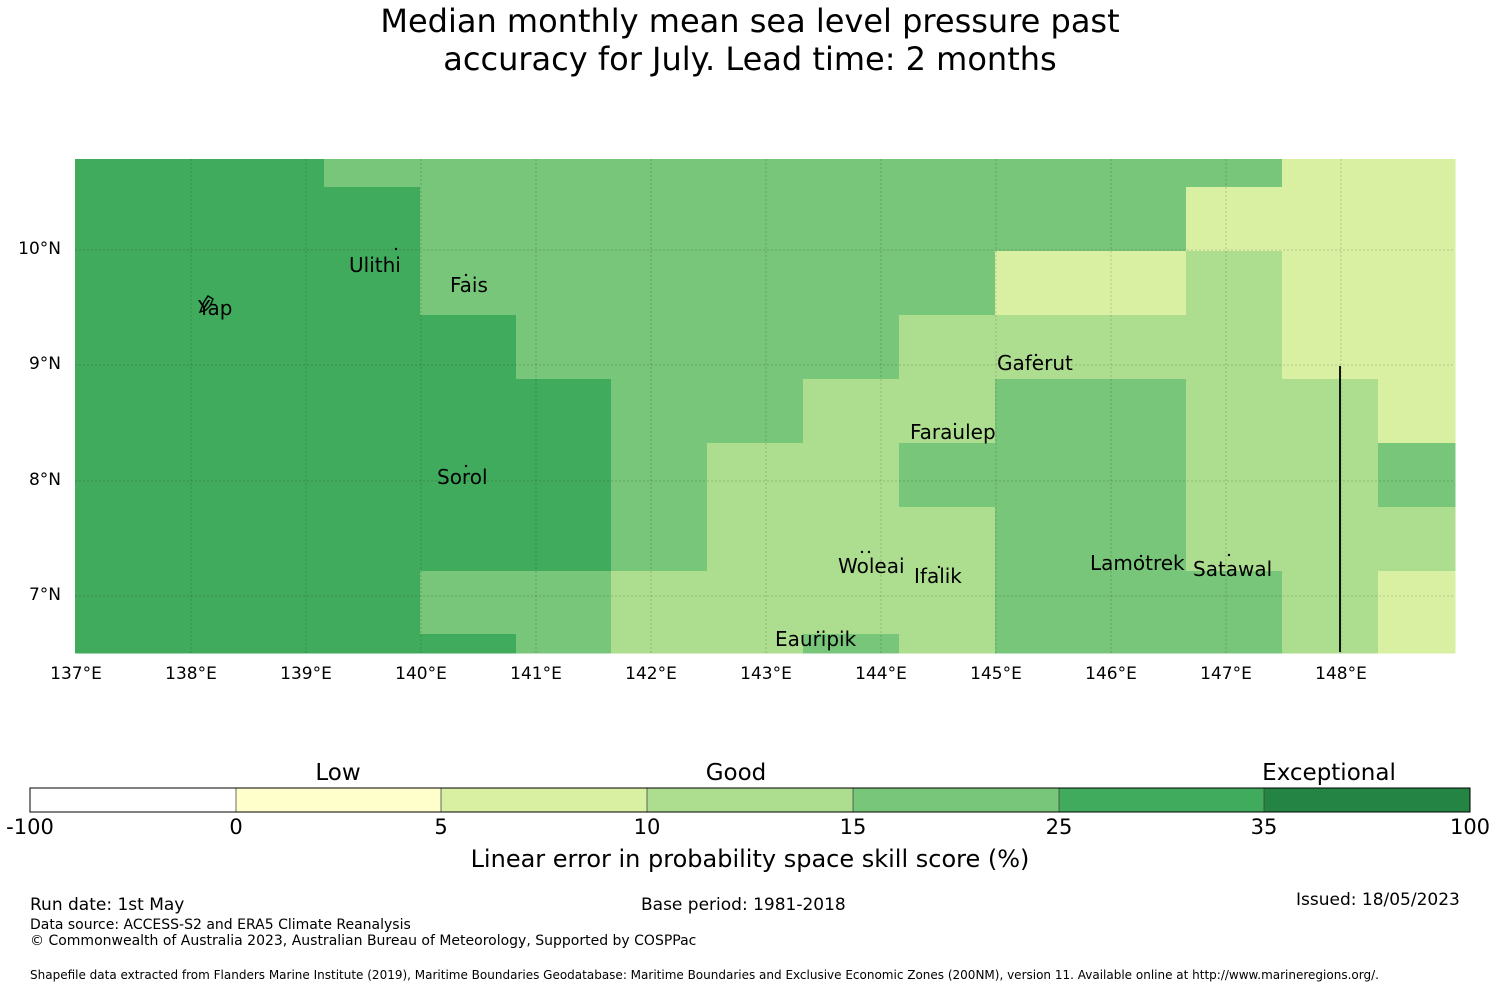  Describe the element at coordinates (1329, 773) in the screenshot. I see `colorbar-category-exceptional: Exceptional` at that location.